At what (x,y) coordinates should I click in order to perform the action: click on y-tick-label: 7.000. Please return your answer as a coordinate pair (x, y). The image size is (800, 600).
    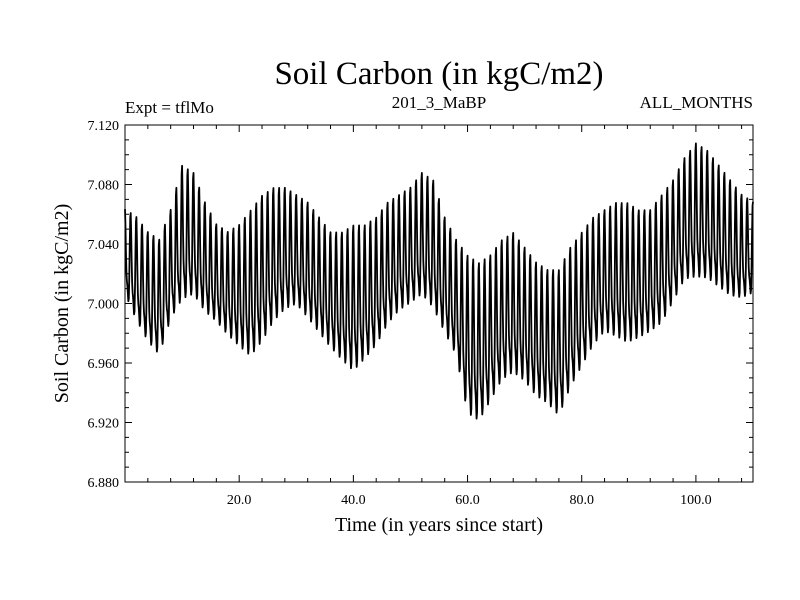
    Looking at the image, I should click on (104, 305).